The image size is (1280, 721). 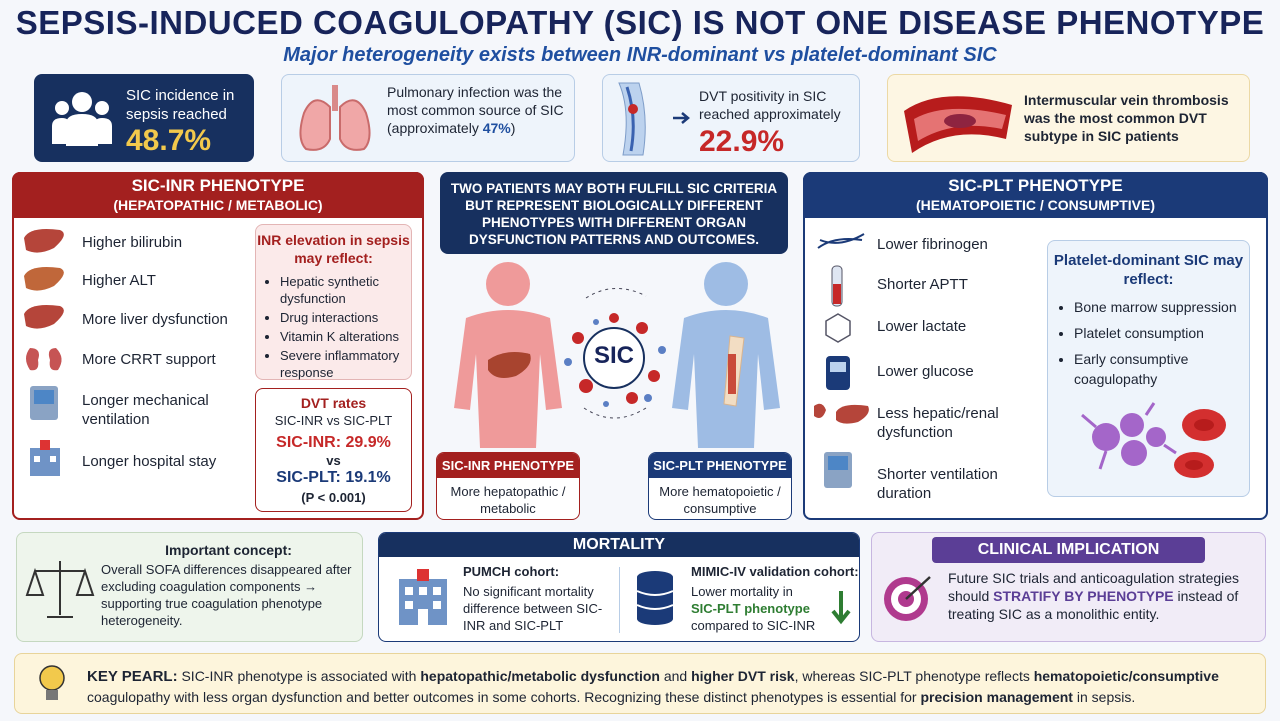 What do you see at coordinates (333, 420) in the screenshot?
I see `dvt-subtitle: SIC-INR vs SIC-PLT` at bounding box center [333, 420].